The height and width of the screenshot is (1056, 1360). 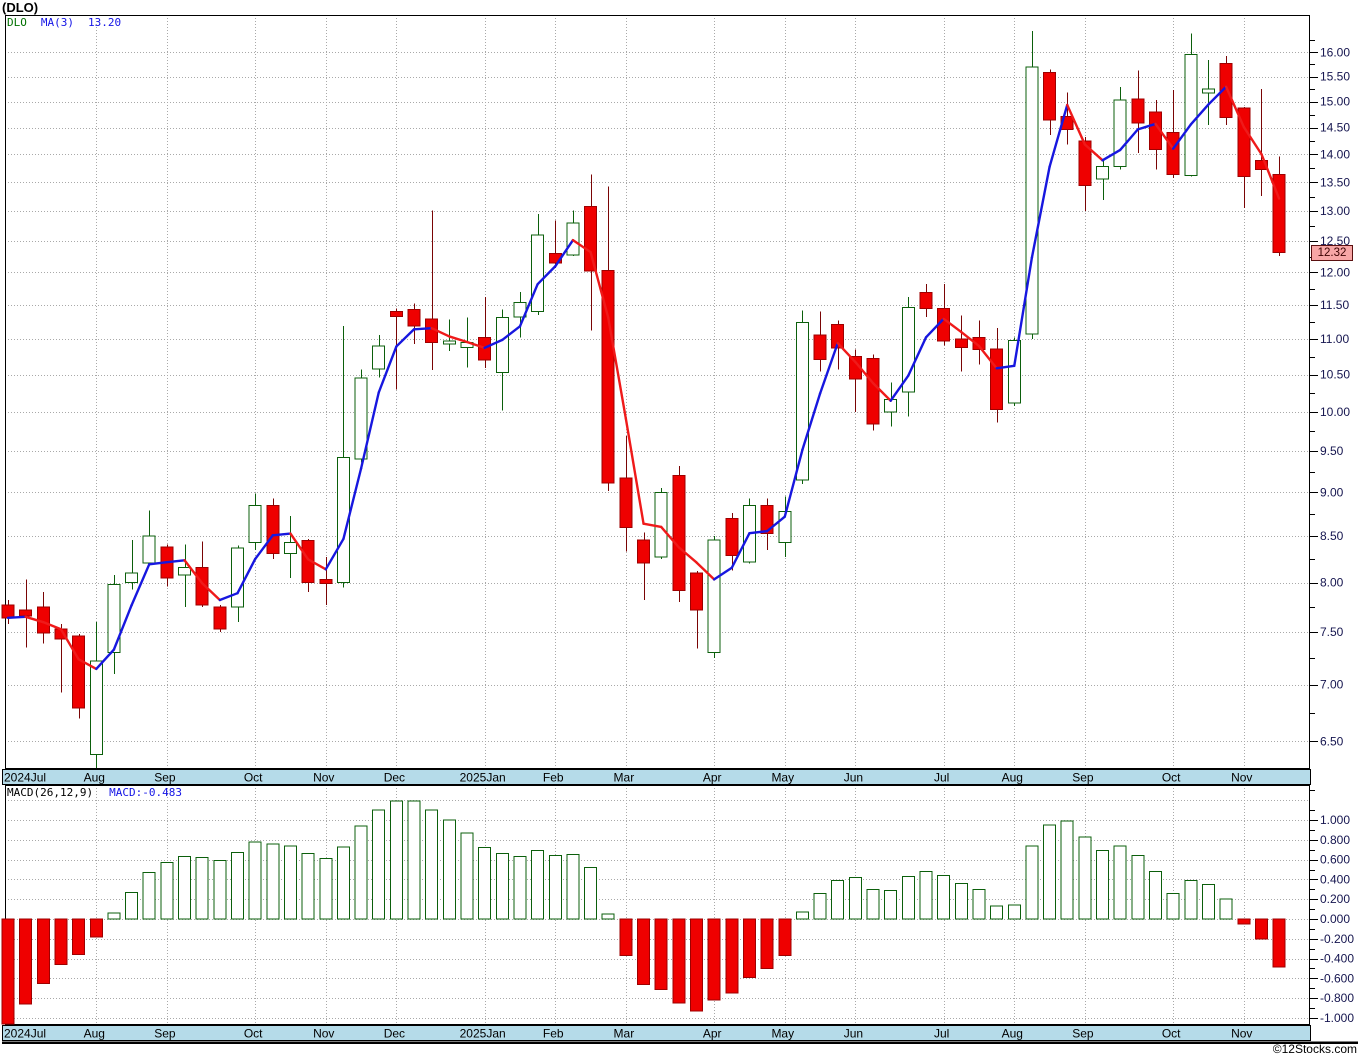 I want to click on month-label: 2024Jul, so click(x=25, y=778).